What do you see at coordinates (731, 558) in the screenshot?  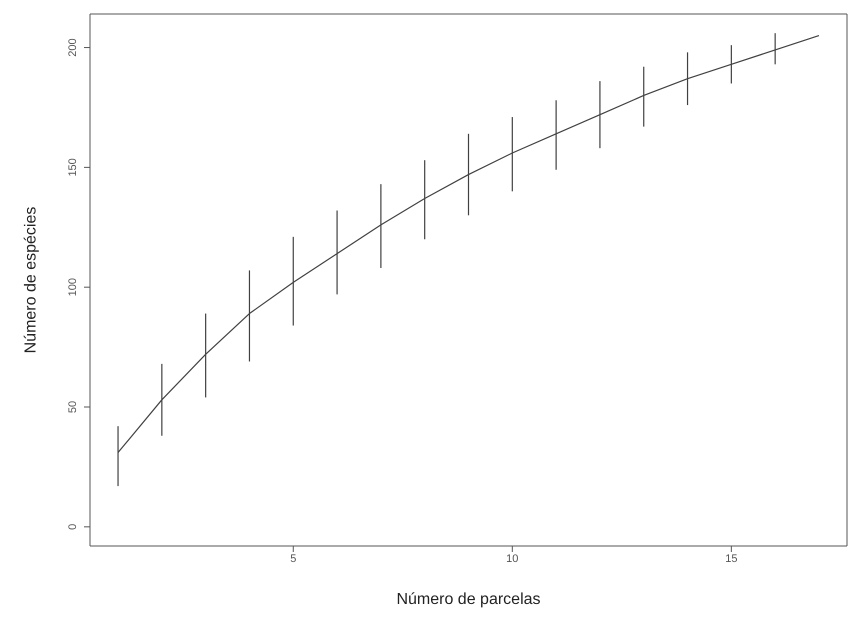 I see `x-tick-label: 15` at bounding box center [731, 558].